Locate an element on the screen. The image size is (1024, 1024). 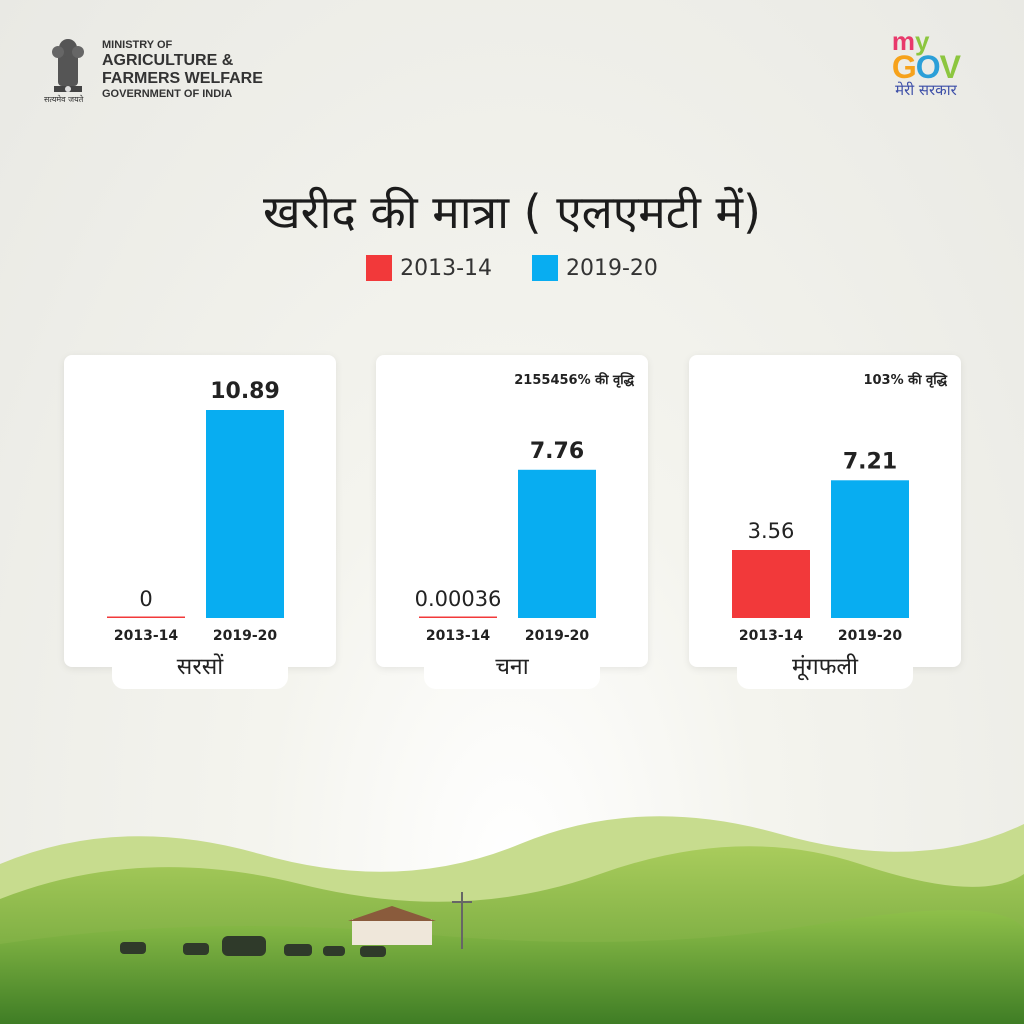
chart-mustard: 0 2013-14 10.89 2019-20 is located at coordinates (195, 511).